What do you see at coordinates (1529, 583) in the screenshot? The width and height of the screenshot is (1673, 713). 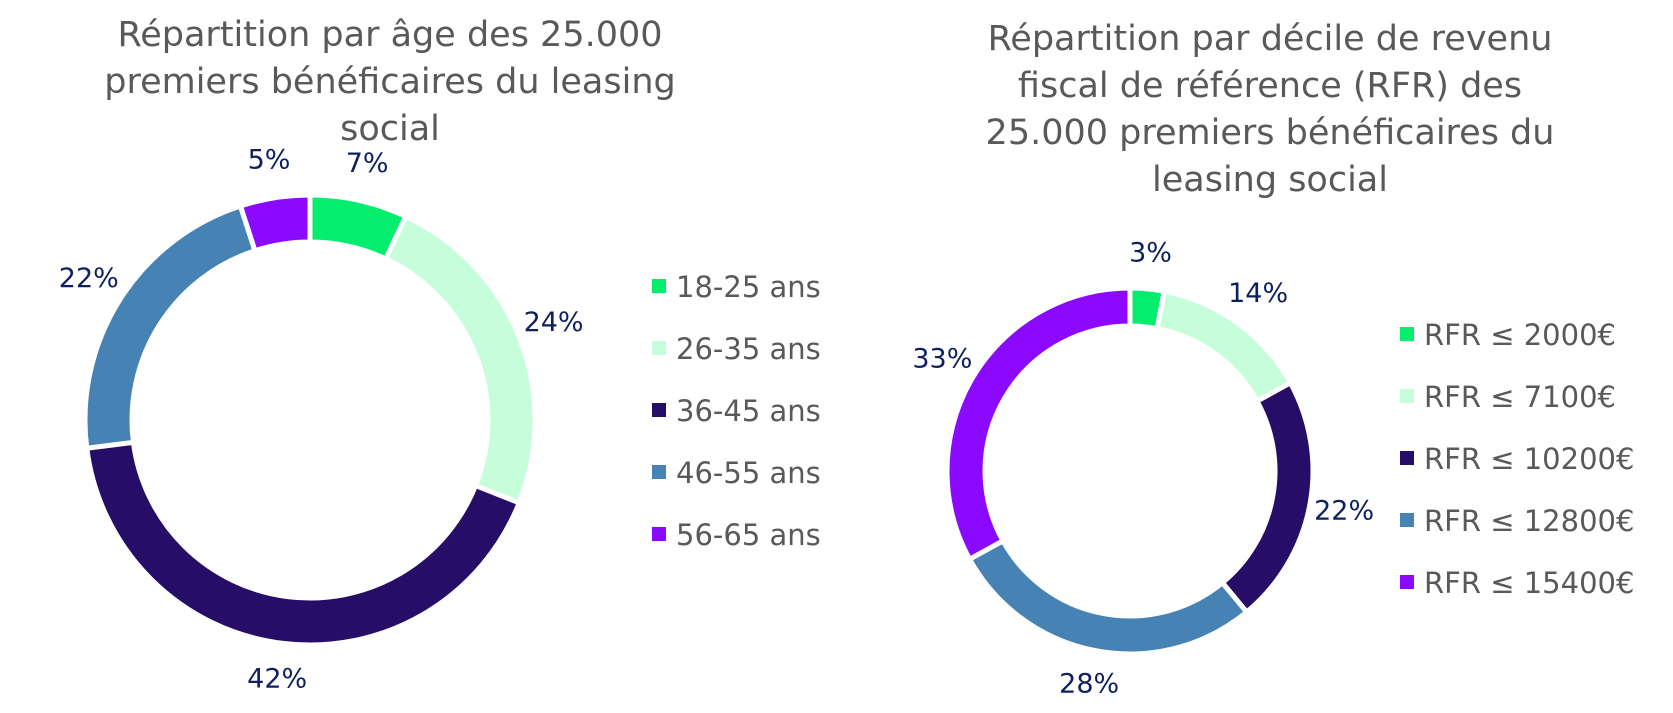 I see `legend-label: RFR ≤ 15400€` at bounding box center [1529, 583].